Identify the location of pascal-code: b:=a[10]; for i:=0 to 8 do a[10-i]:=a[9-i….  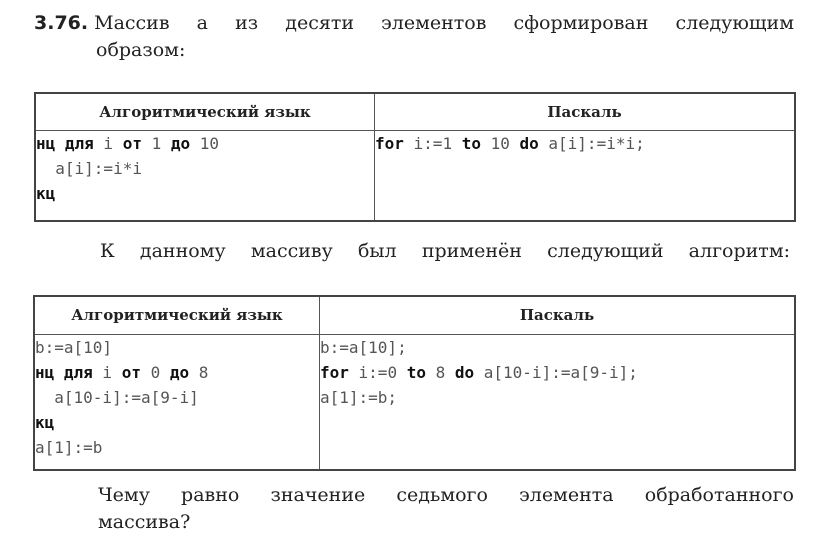
(557, 402).